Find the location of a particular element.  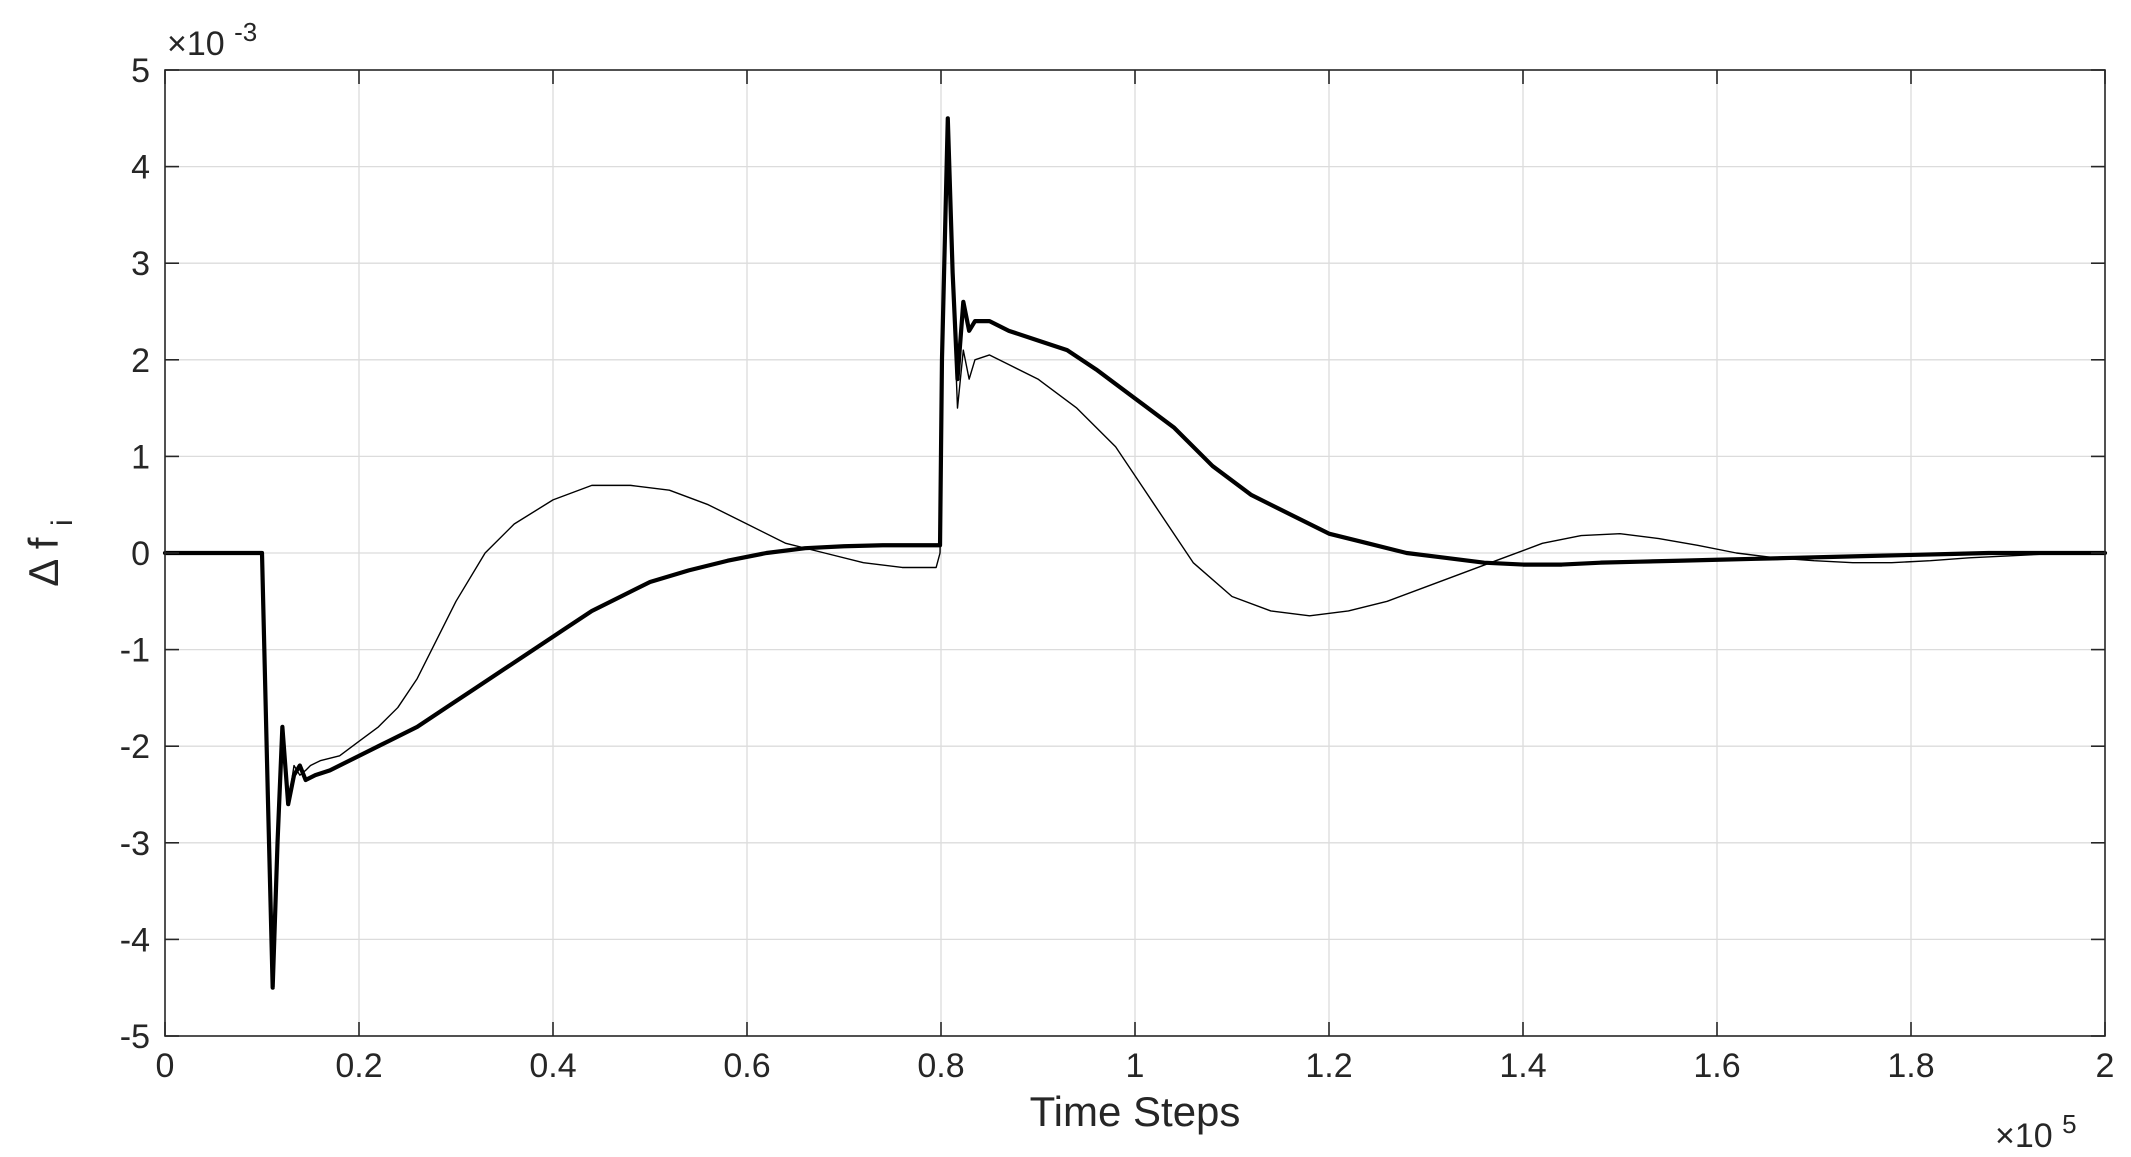

x-tick-label: 2 is located at coordinates (2105, 1066).